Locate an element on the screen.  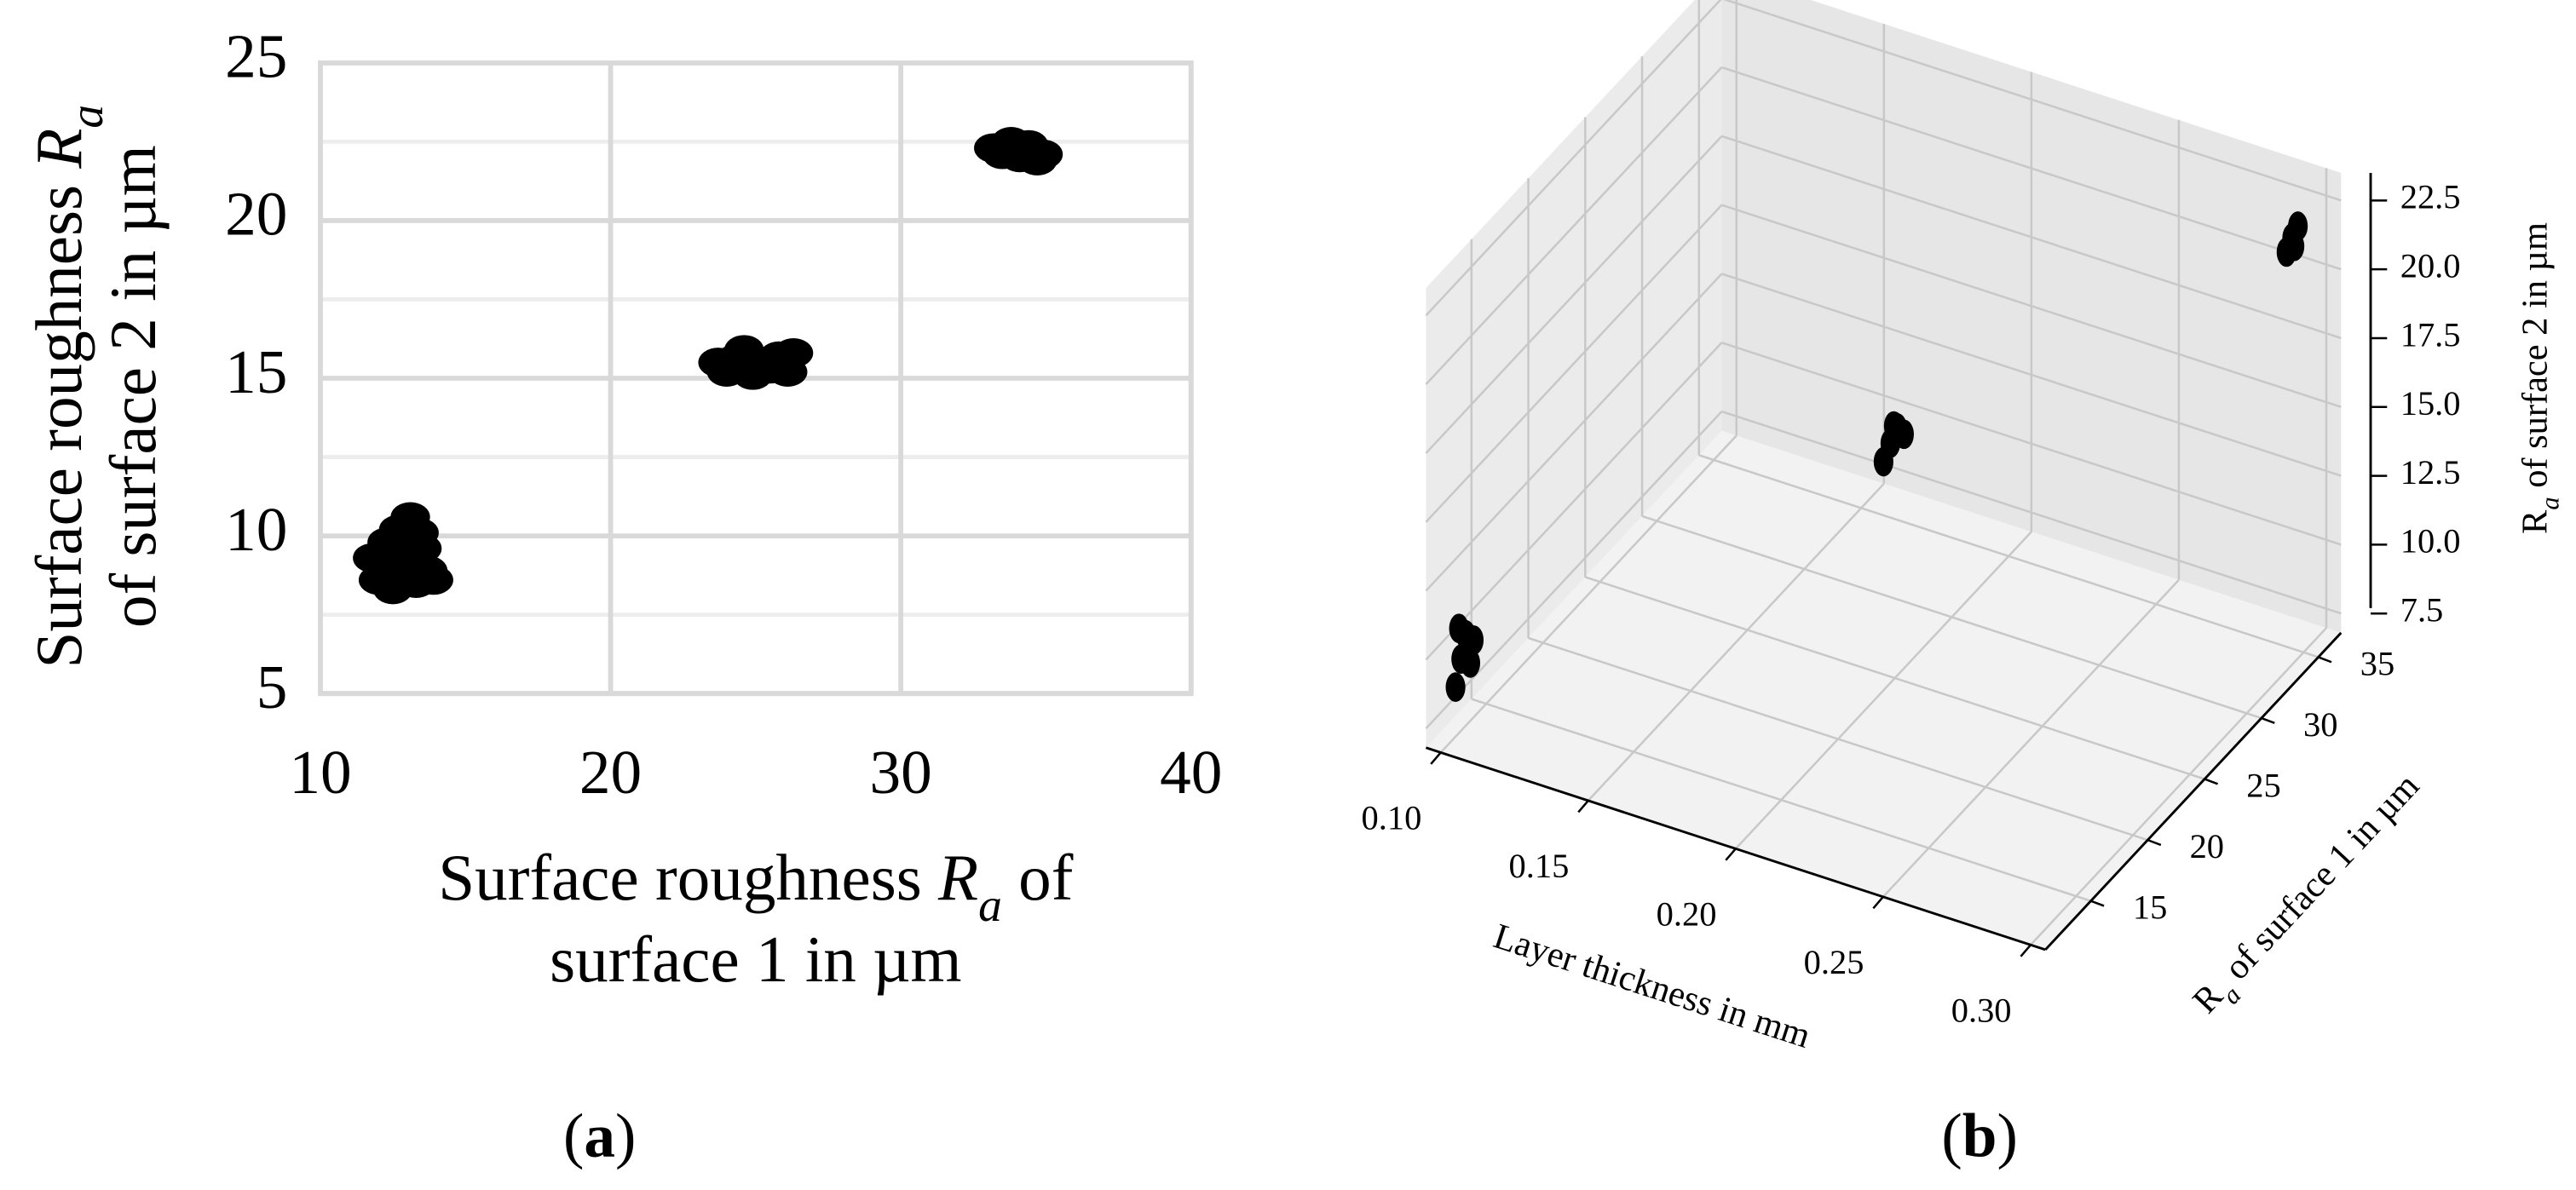
y-axis-label: of surface 2 in µm is located at coordinates (133, 387).